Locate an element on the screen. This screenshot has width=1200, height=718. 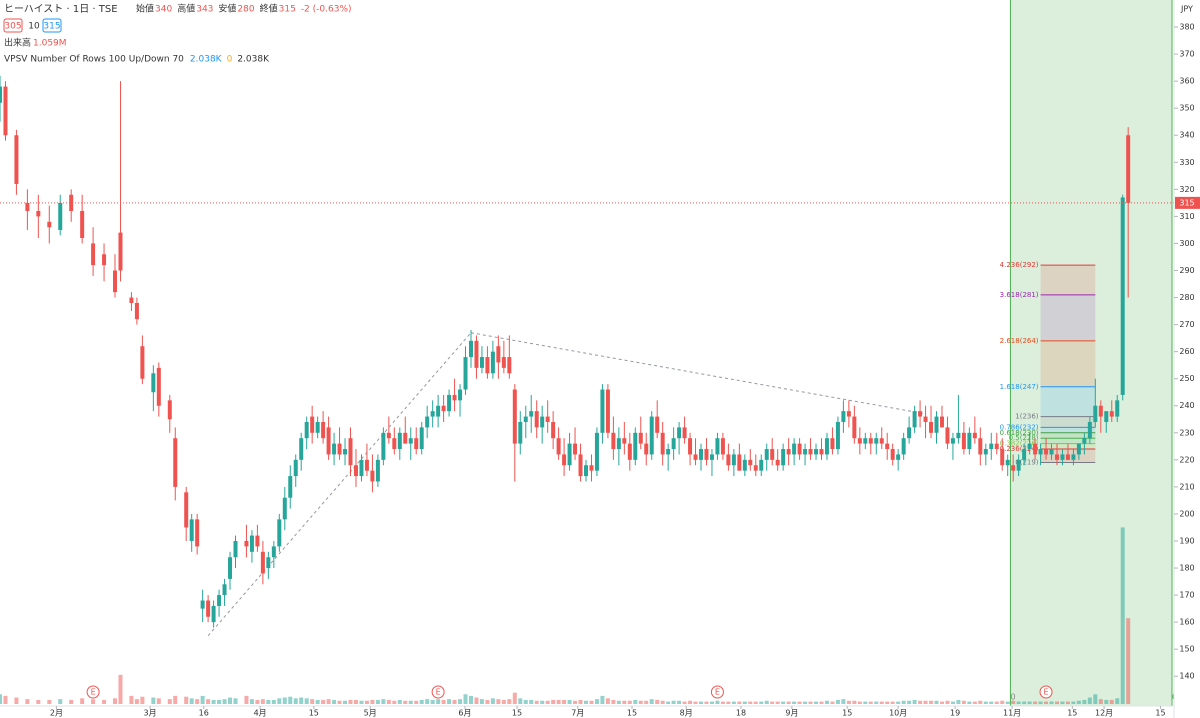
toolbar-value: 305 is located at coordinates (12, 27).